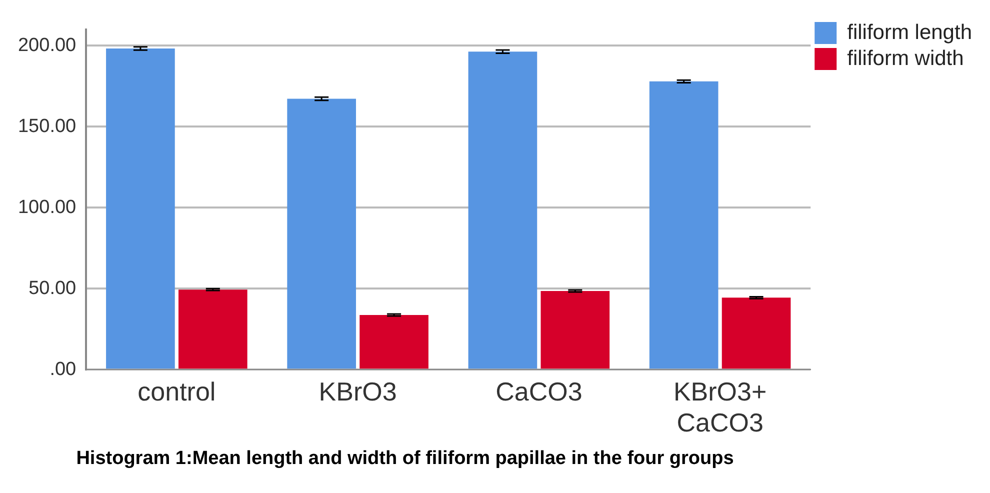 The height and width of the screenshot is (493, 990). Describe the element at coordinates (47, 45) in the screenshot. I see `y-tick-label: 200.00` at that location.